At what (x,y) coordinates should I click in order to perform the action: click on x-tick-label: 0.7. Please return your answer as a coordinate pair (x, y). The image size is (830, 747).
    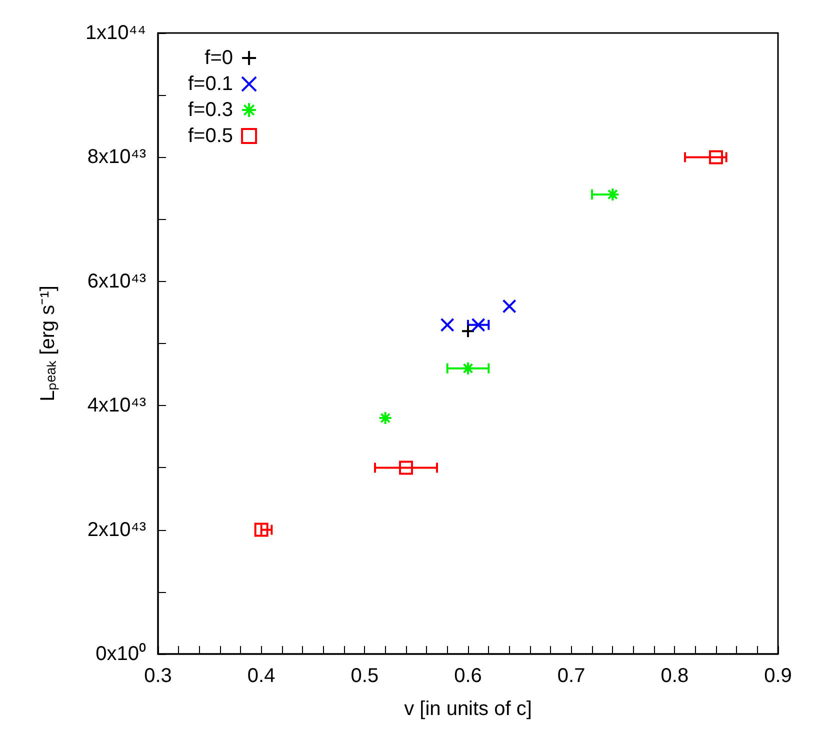
    Looking at the image, I should click on (571, 676).